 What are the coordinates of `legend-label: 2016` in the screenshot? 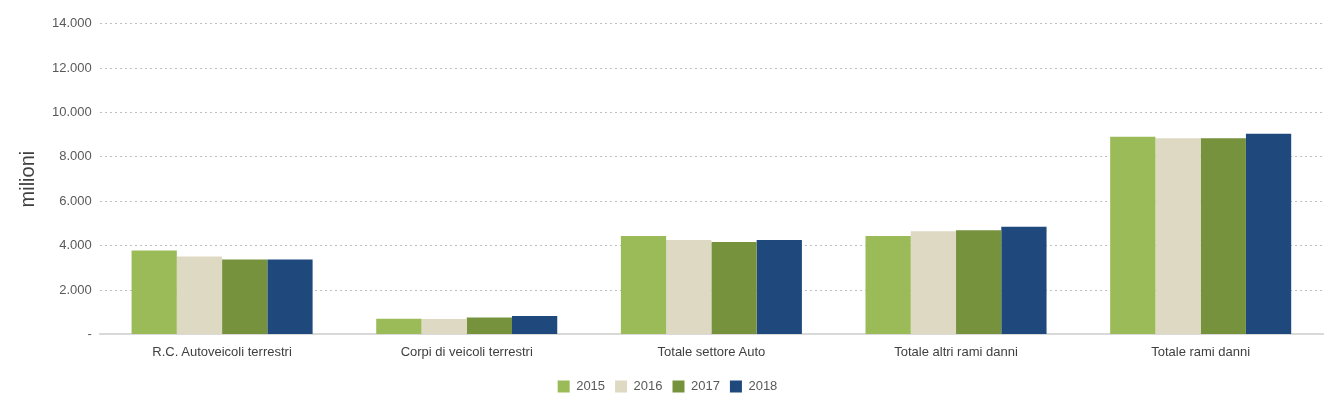 It's located at (648, 386).